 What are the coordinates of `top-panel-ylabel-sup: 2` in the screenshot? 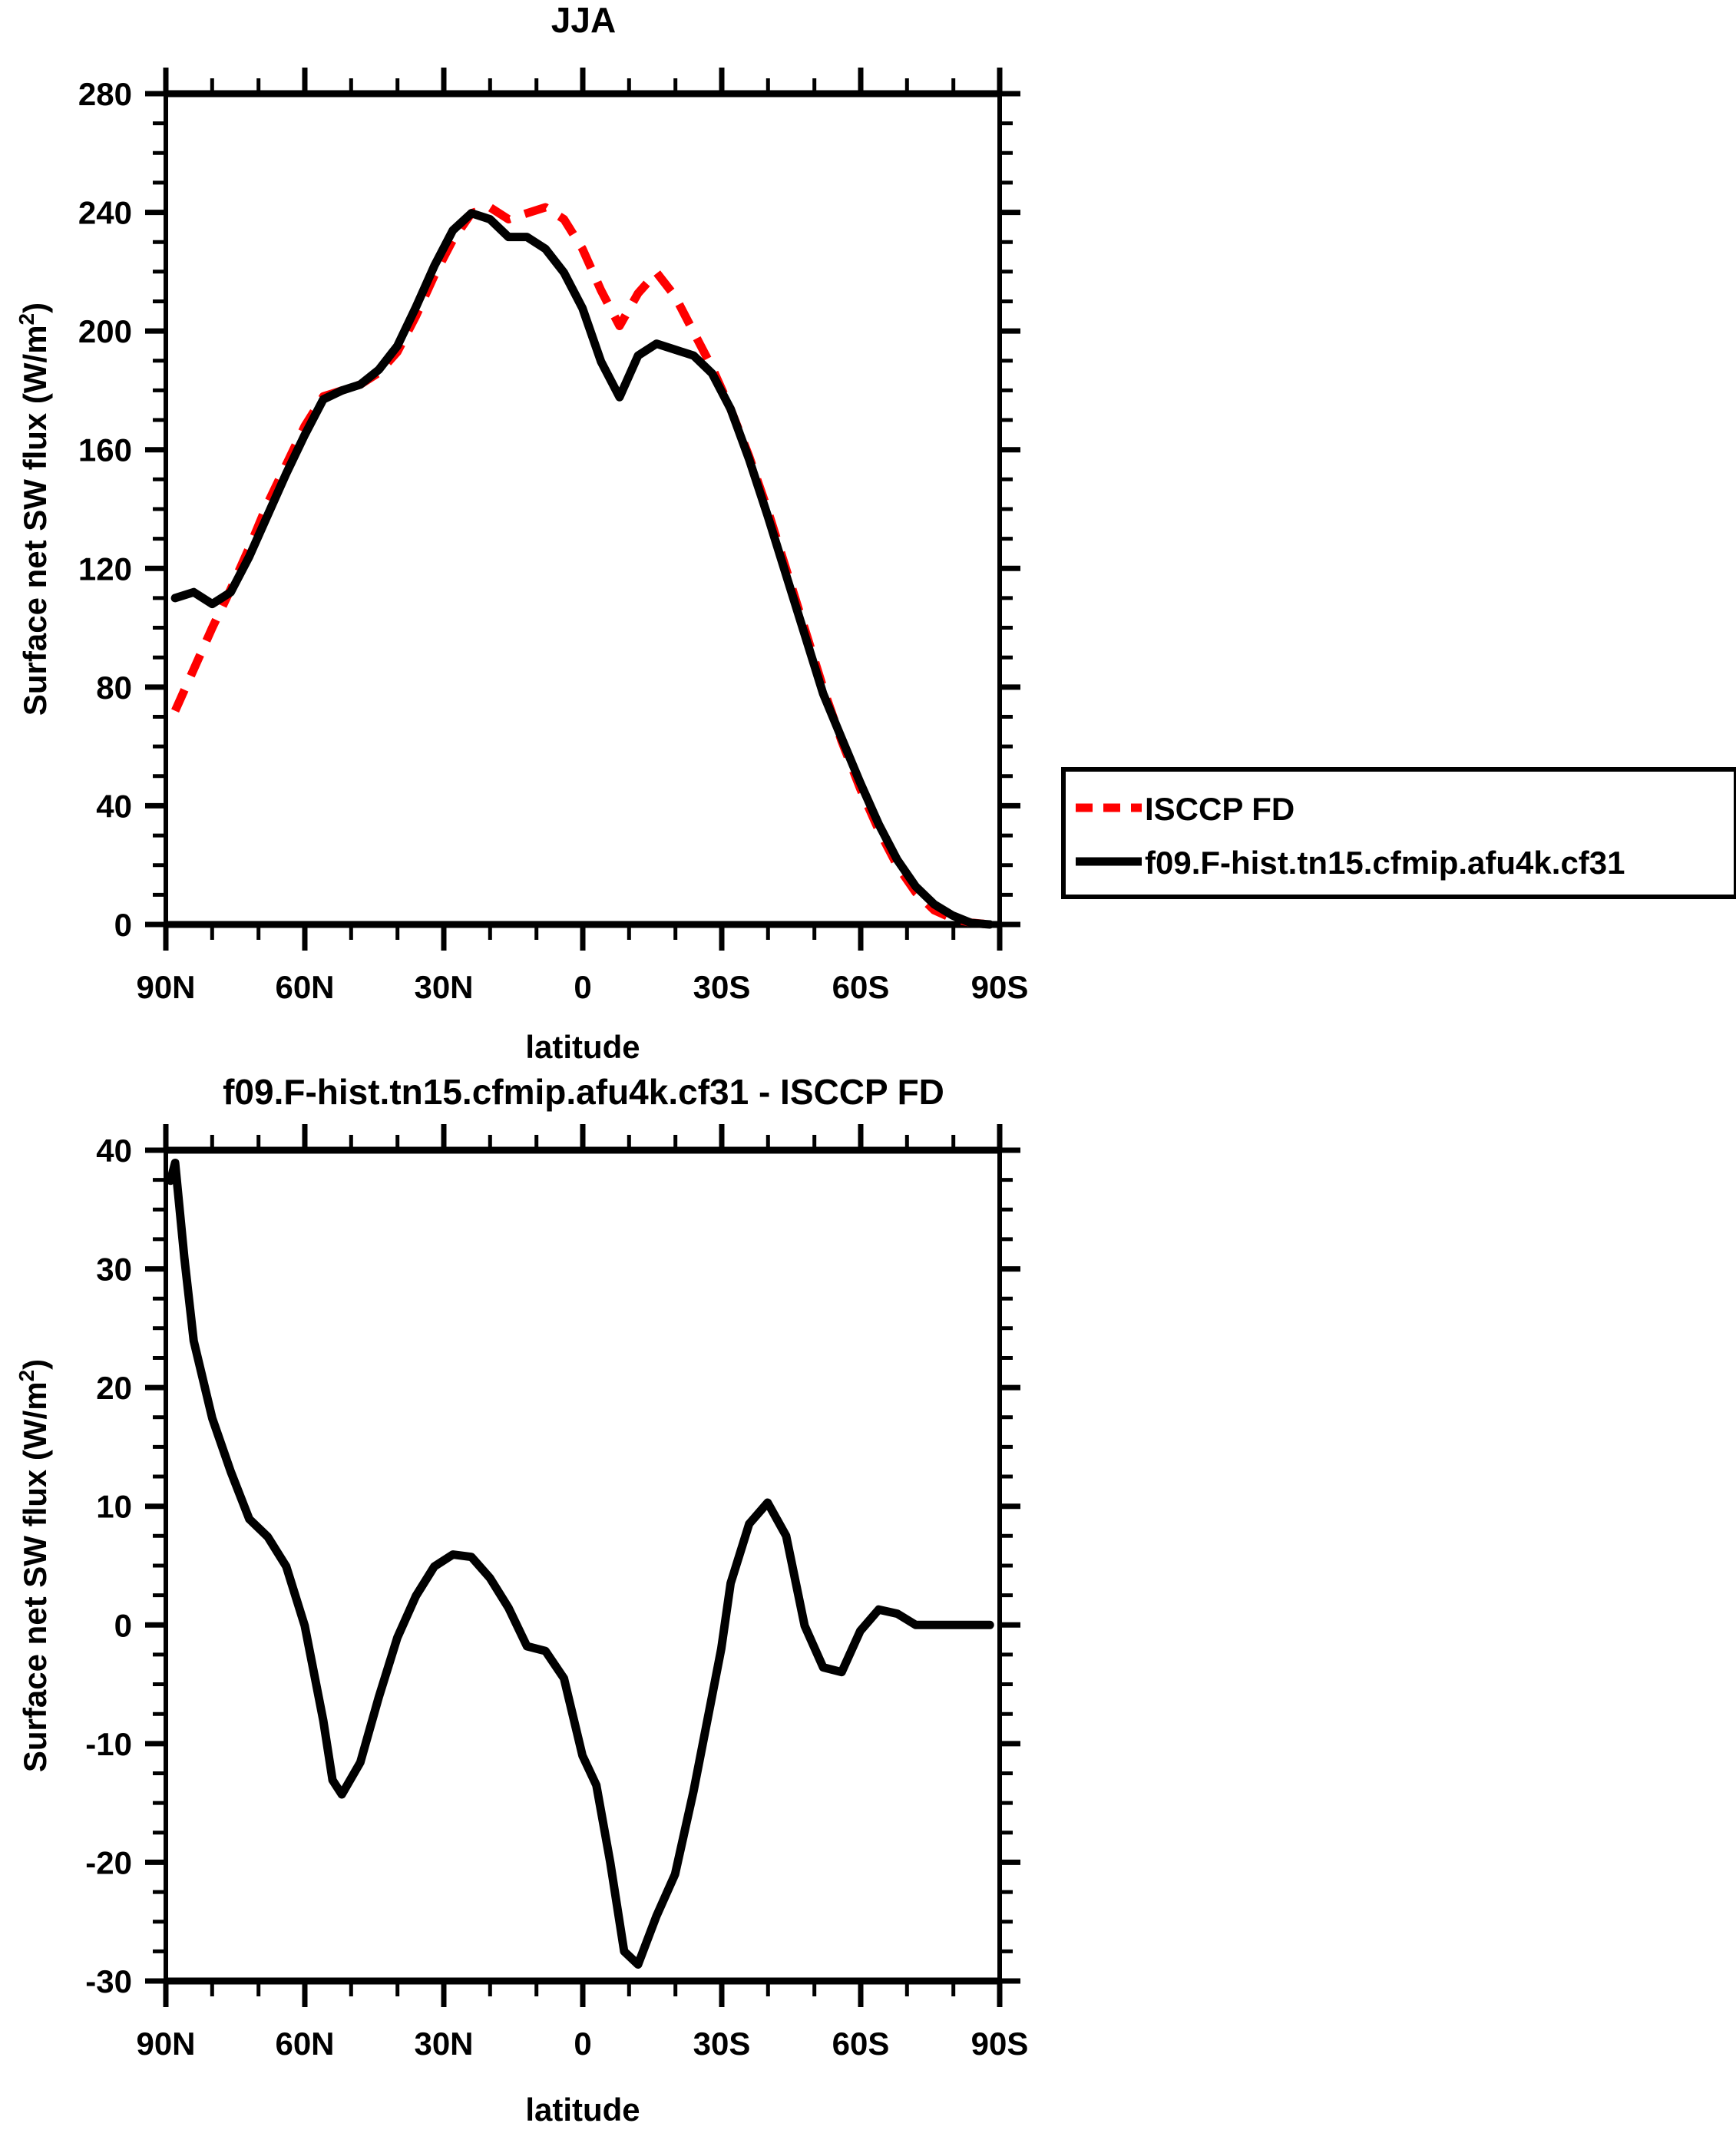 It's located at (26, 319).